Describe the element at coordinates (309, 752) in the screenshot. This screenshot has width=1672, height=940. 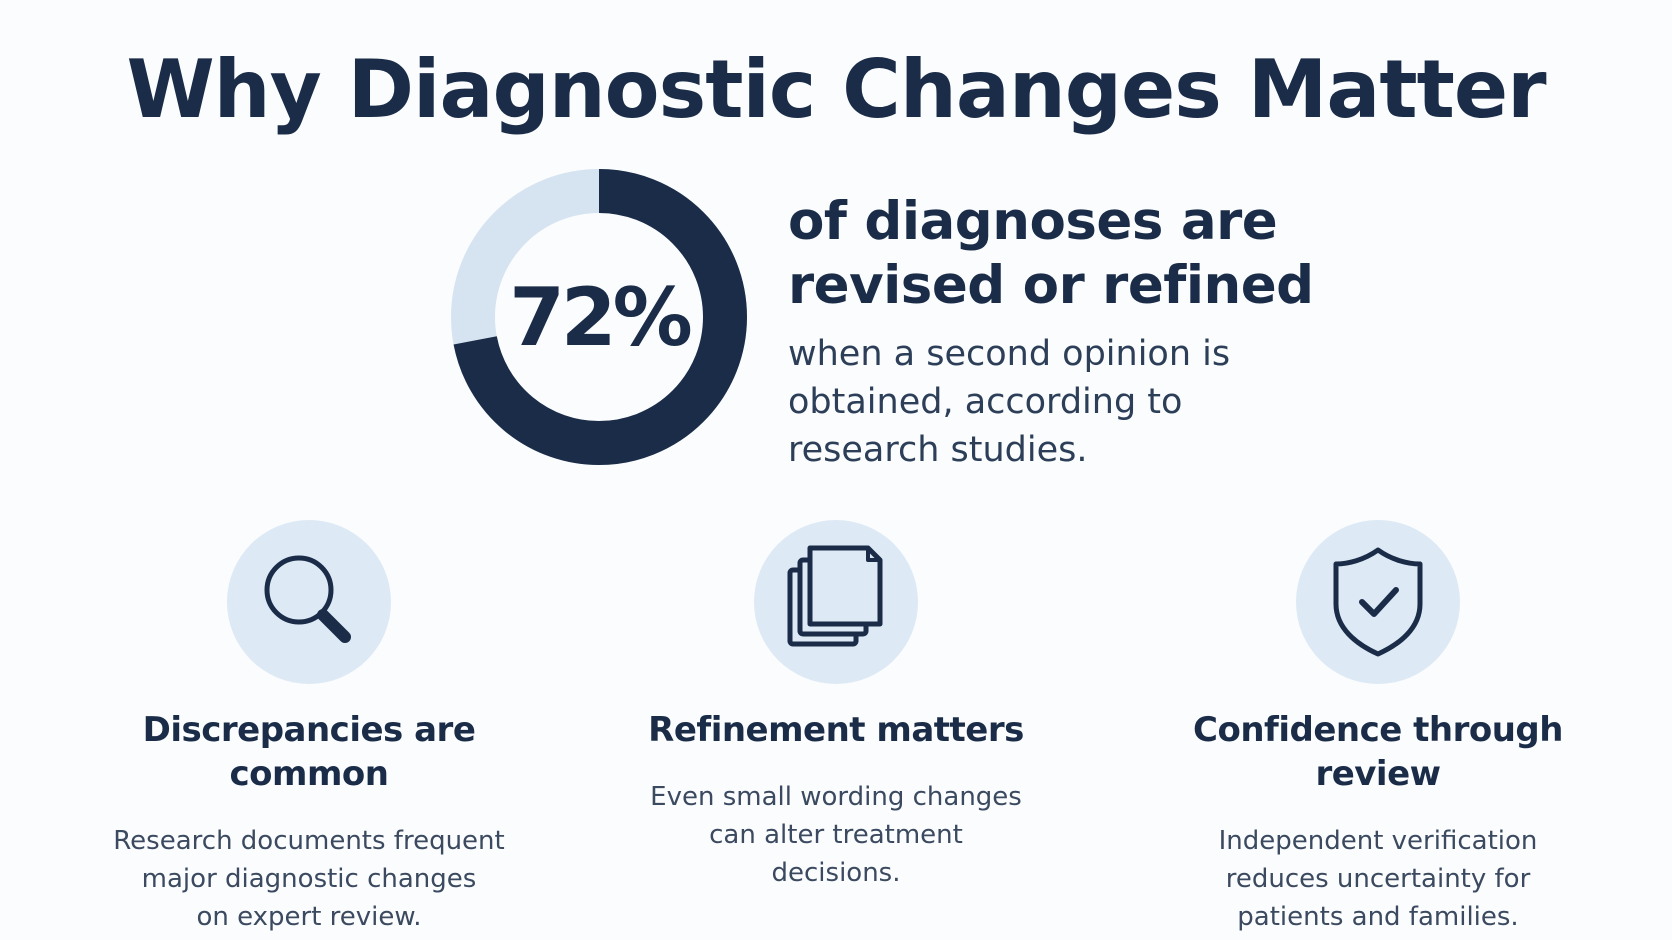
I see `feature-title: Discrepancies are common` at that location.